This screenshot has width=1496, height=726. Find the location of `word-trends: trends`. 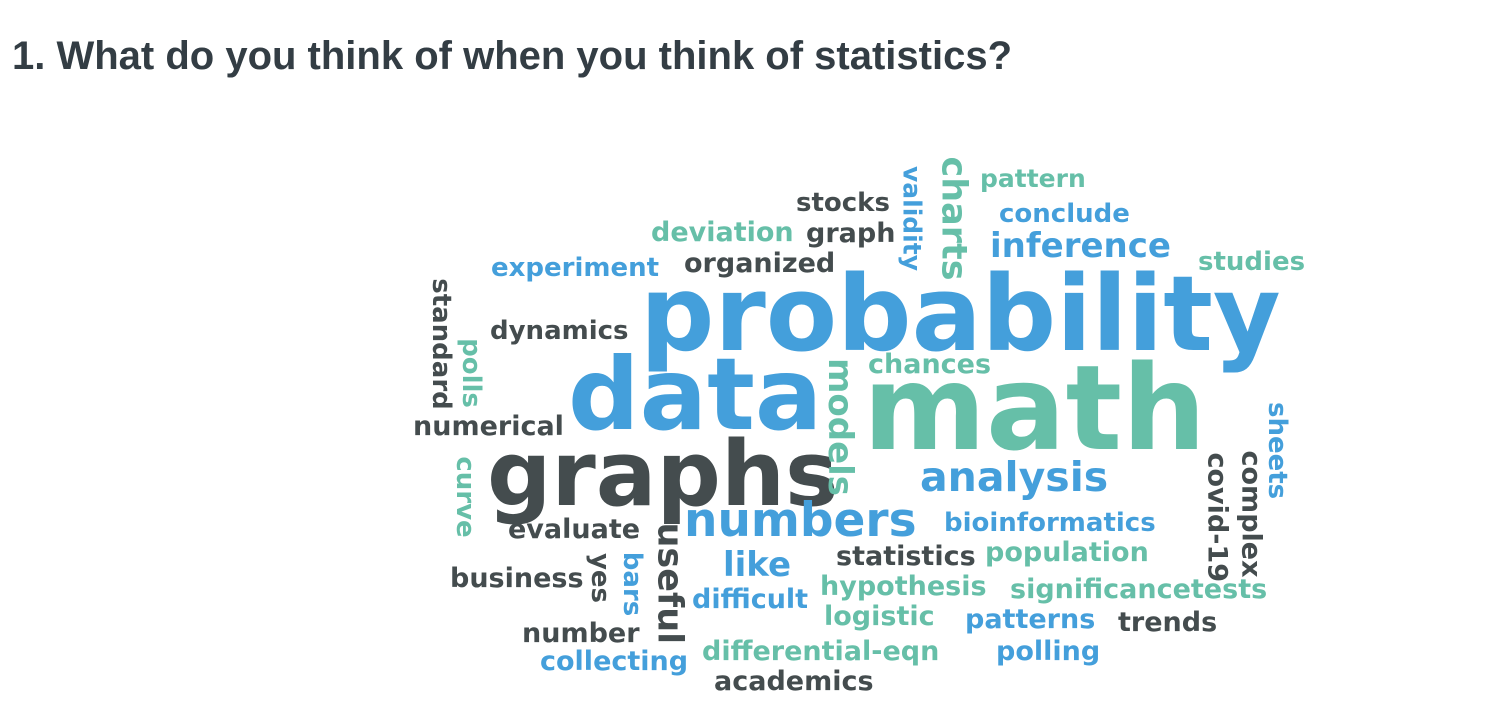

word-trends: trends is located at coordinates (1168, 622).